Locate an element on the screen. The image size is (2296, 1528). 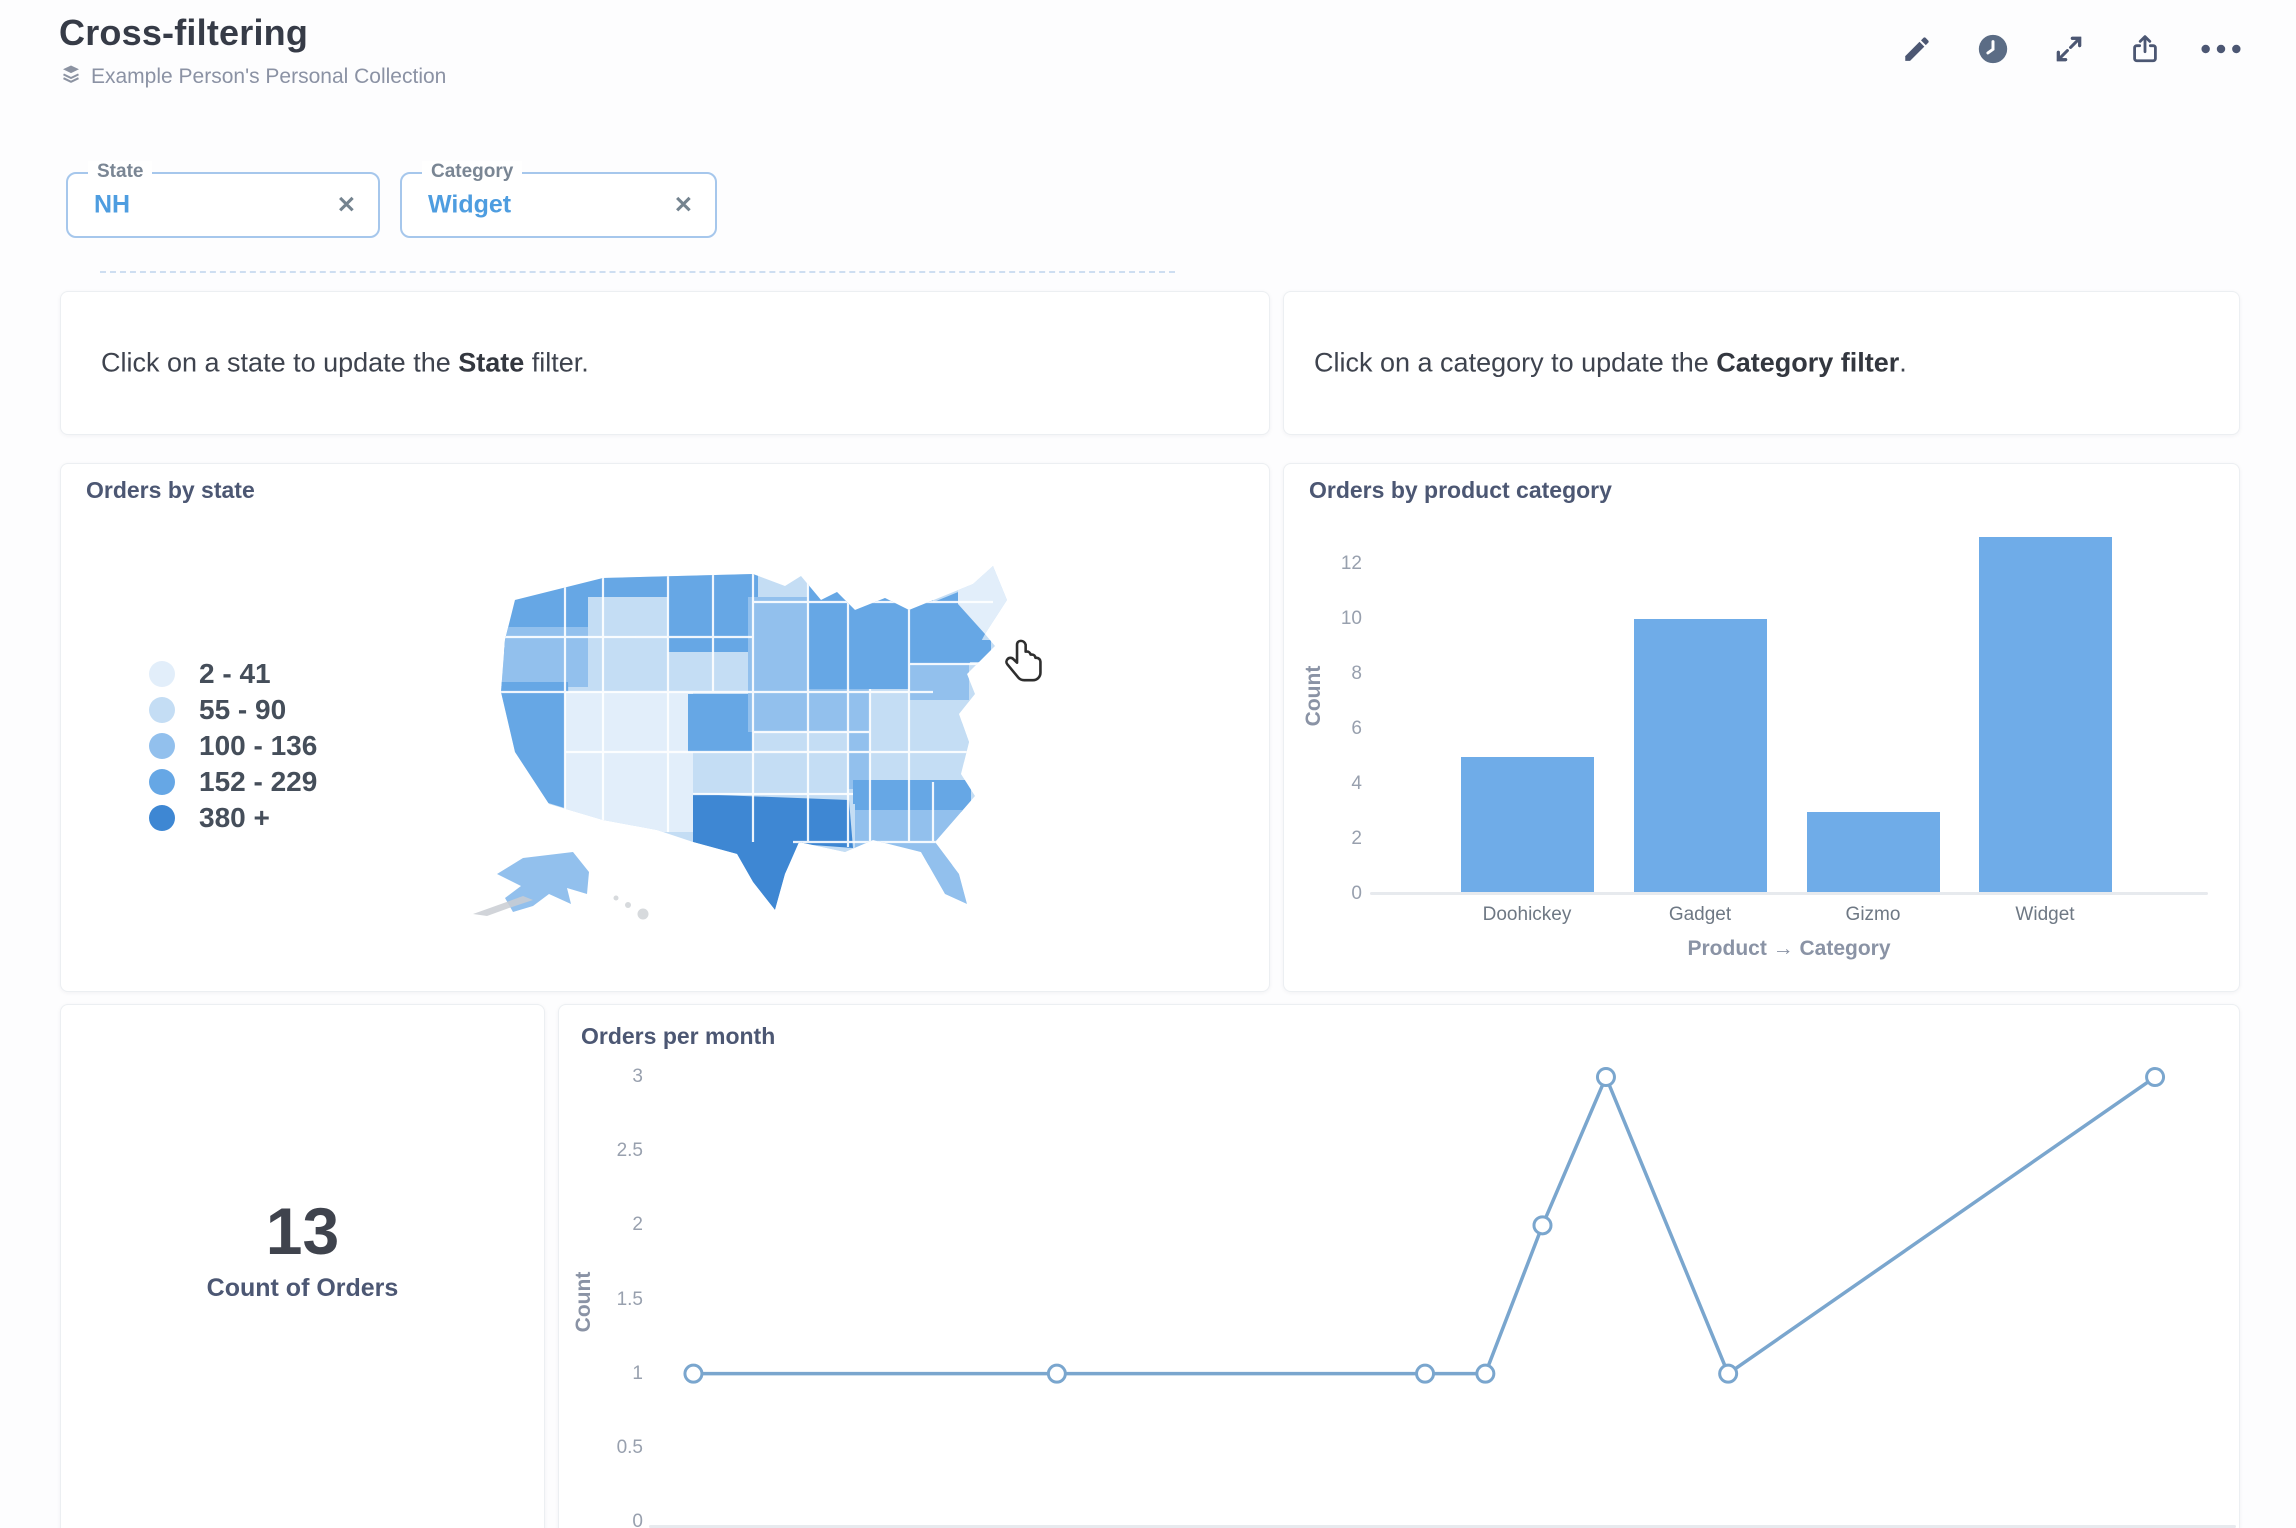
bar-y-tick: 12 is located at coordinates (1351, 563).